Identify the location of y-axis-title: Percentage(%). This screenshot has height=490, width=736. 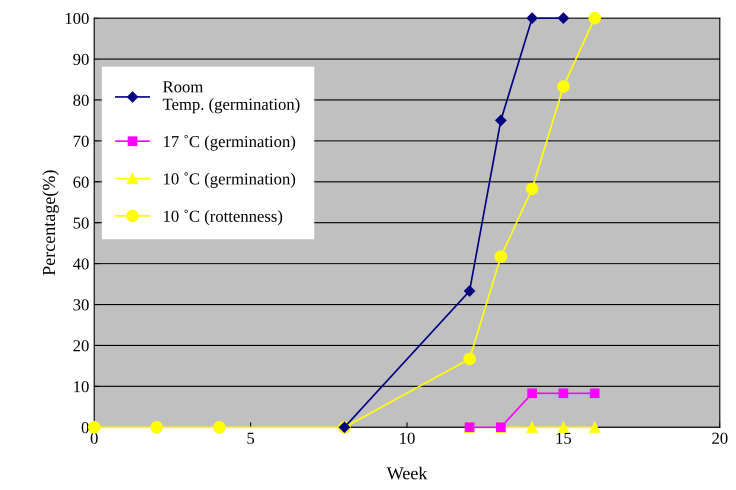
(50, 223).